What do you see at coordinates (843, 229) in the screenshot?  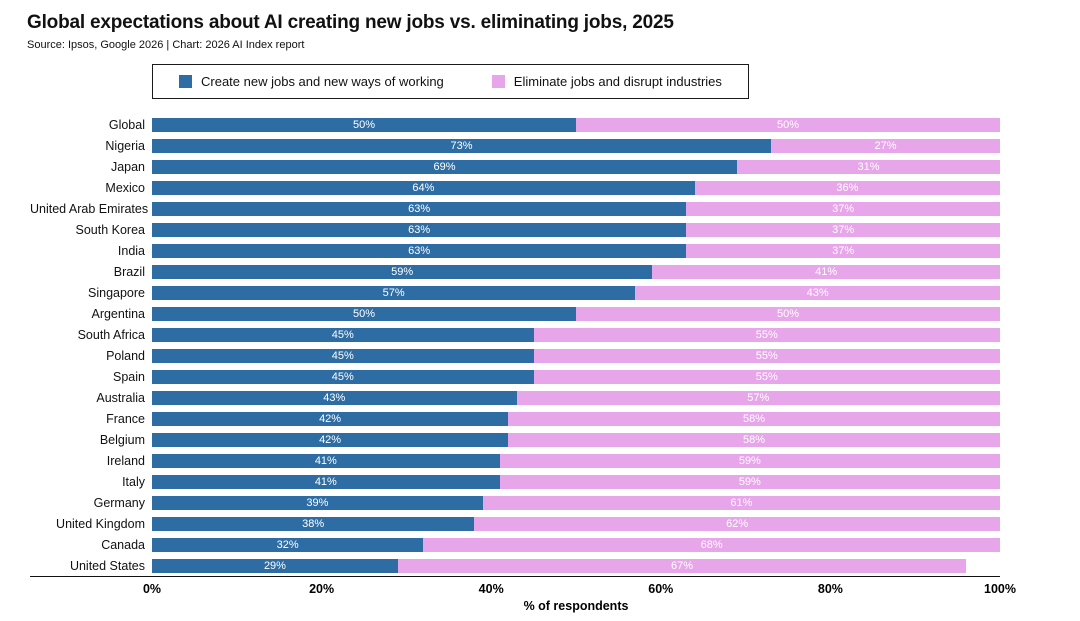 I see `bar-value-label: 37%` at bounding box center [843, 229].